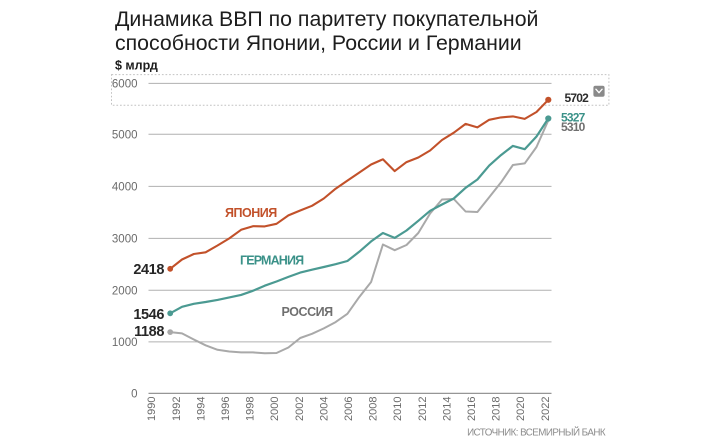 This screenshot has height=446, width=720. What do you see at coordinates (536, 433) in the screenshot?
I see `svg-text: ИСТОЧНИК: ВСЕМИРНЫЙ БАНК` at bounding box center [536, 433].